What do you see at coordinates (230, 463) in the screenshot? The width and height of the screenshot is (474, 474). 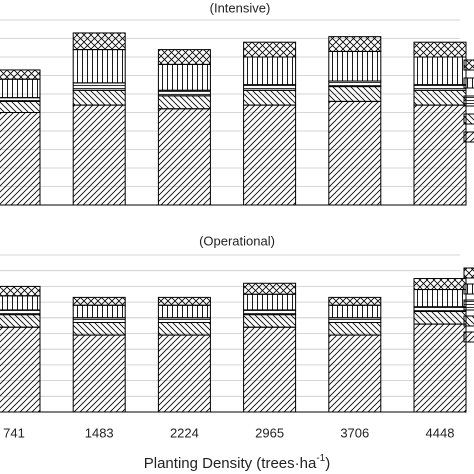 I see `x-axis-label-text: Planting Density (trees·ha` at bounding box center [230, 463].